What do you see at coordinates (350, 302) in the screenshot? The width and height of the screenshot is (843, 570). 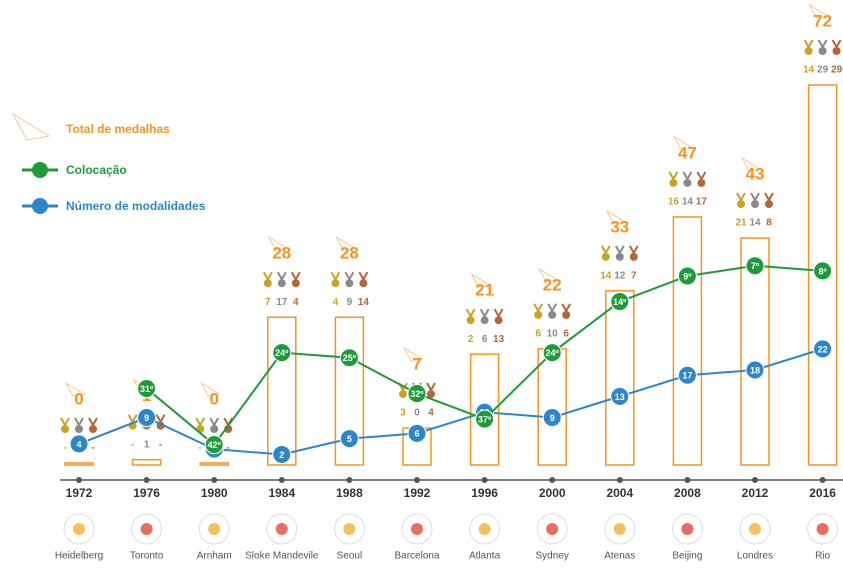 I see `medal-count: 9` at bounding box center [350, 302].